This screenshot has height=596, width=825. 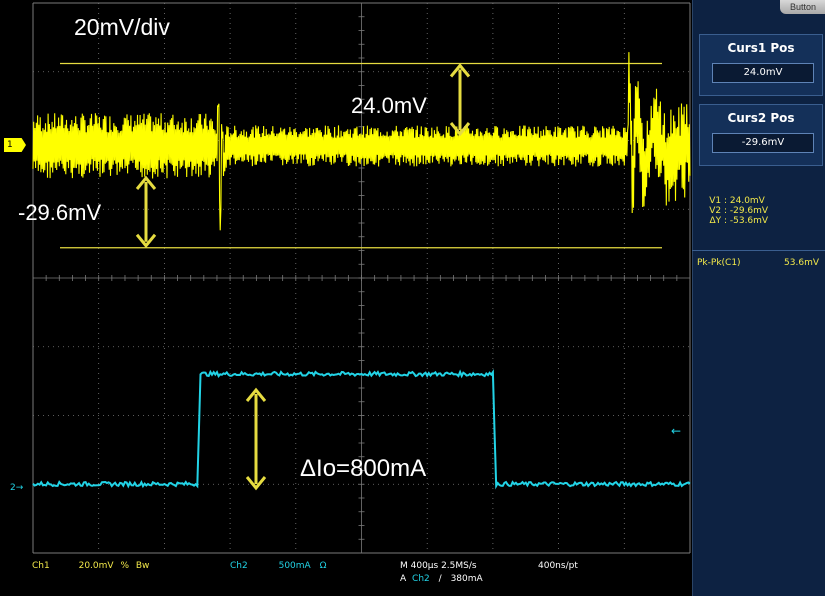 I want to click on ch2-status-scale: 500mA, so click(x=294, y=566).